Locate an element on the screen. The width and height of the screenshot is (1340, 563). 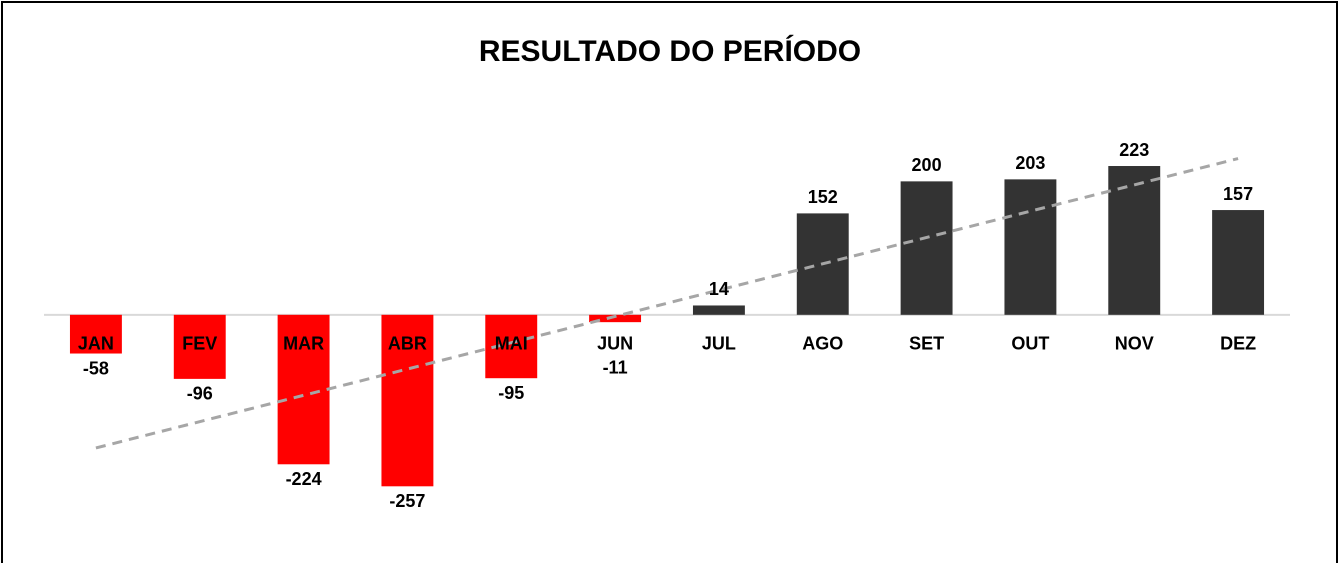
x-tick-label: MAI is located at coordinates (511, 344).